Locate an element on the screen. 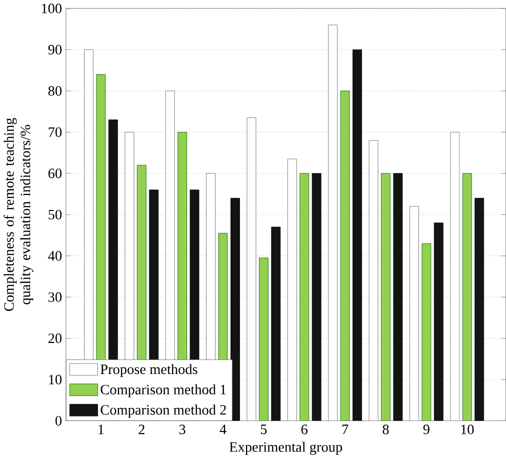 This screenshot has width=506, height=458. x-tick-label: 8 is located at coordinates (385, 429).